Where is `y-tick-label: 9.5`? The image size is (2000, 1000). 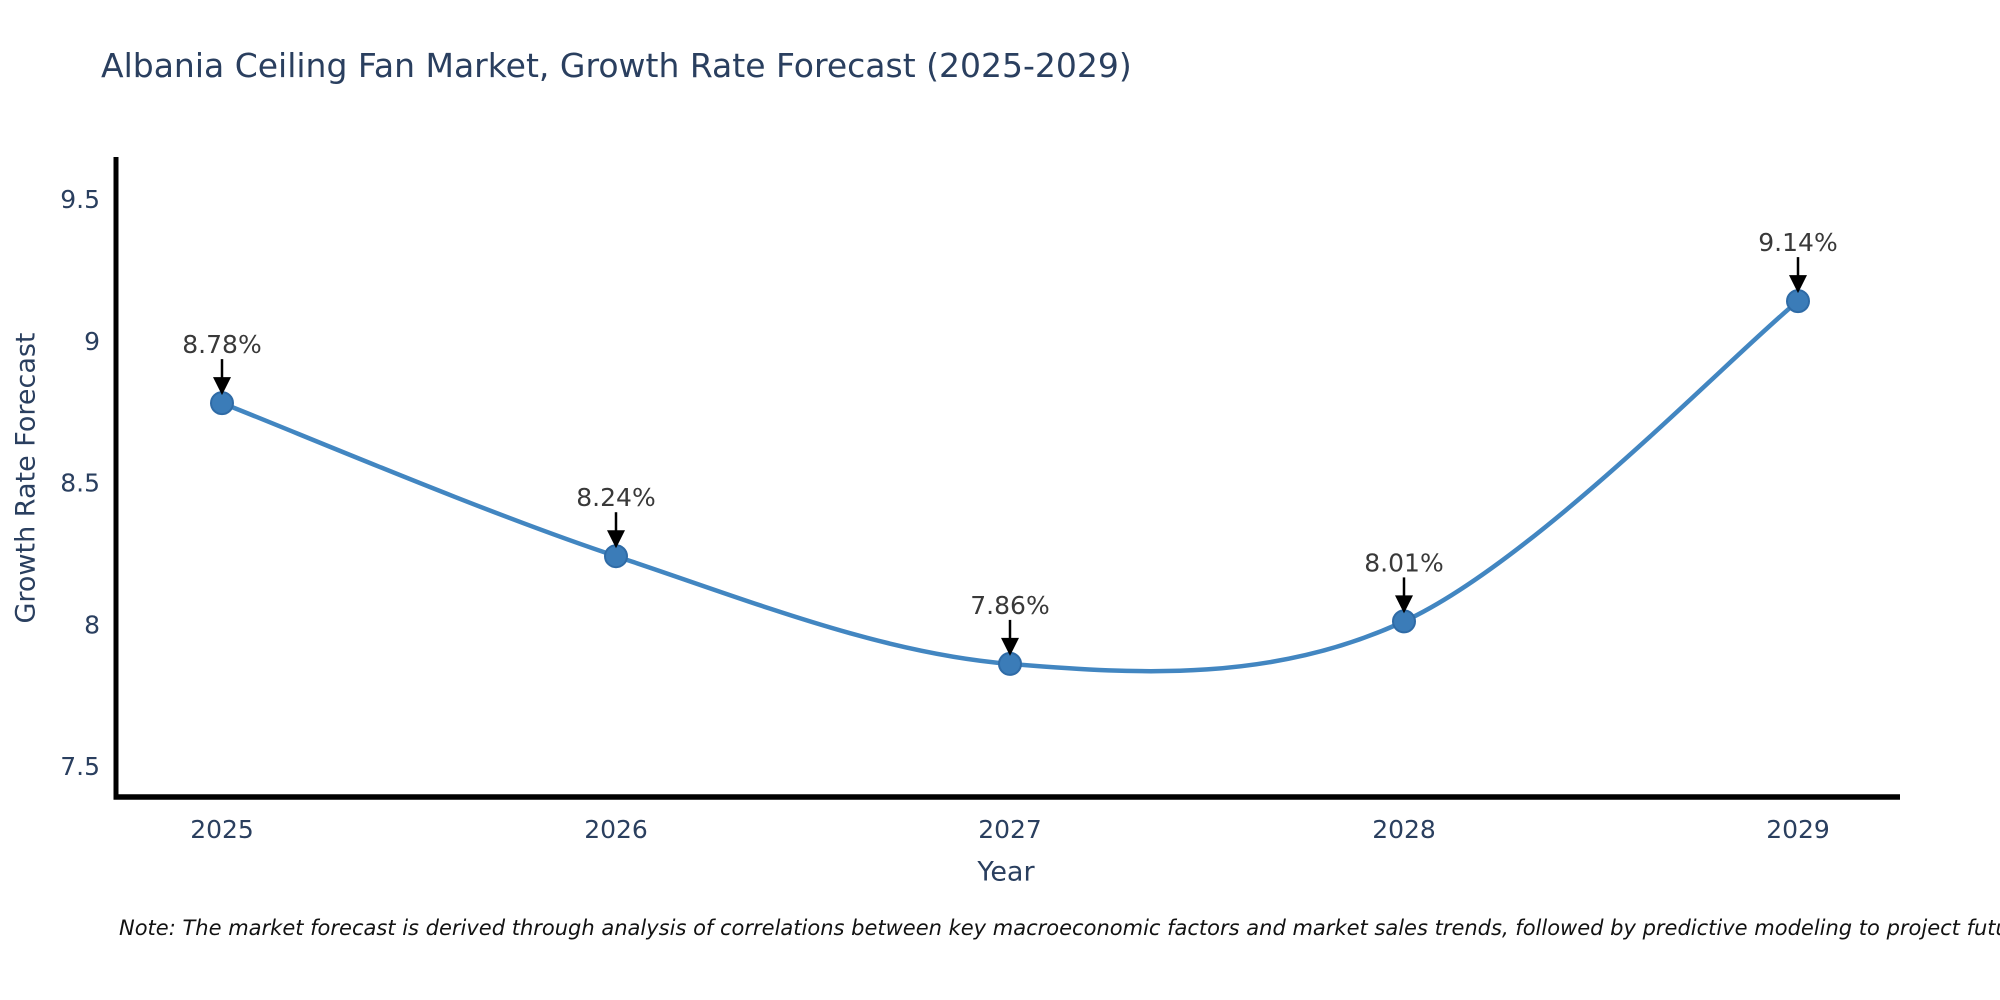 y-tick-label: 9.5 is located at coordinates (80, 199).